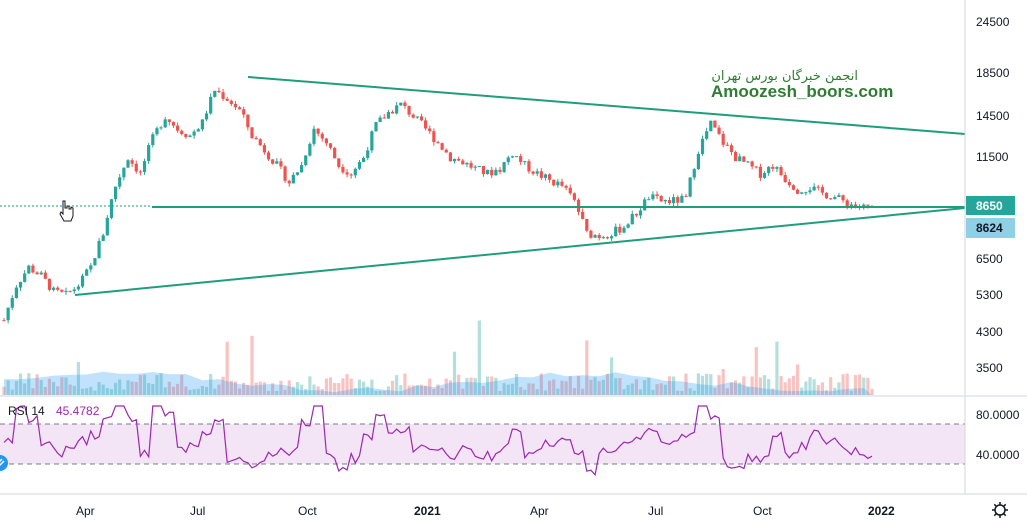 The height and width of the screenshot is (527, 1027). I want to click on time-axis: Apr Jul Oct 2021 Apr Jul Oct 2022, so click(513, 505).